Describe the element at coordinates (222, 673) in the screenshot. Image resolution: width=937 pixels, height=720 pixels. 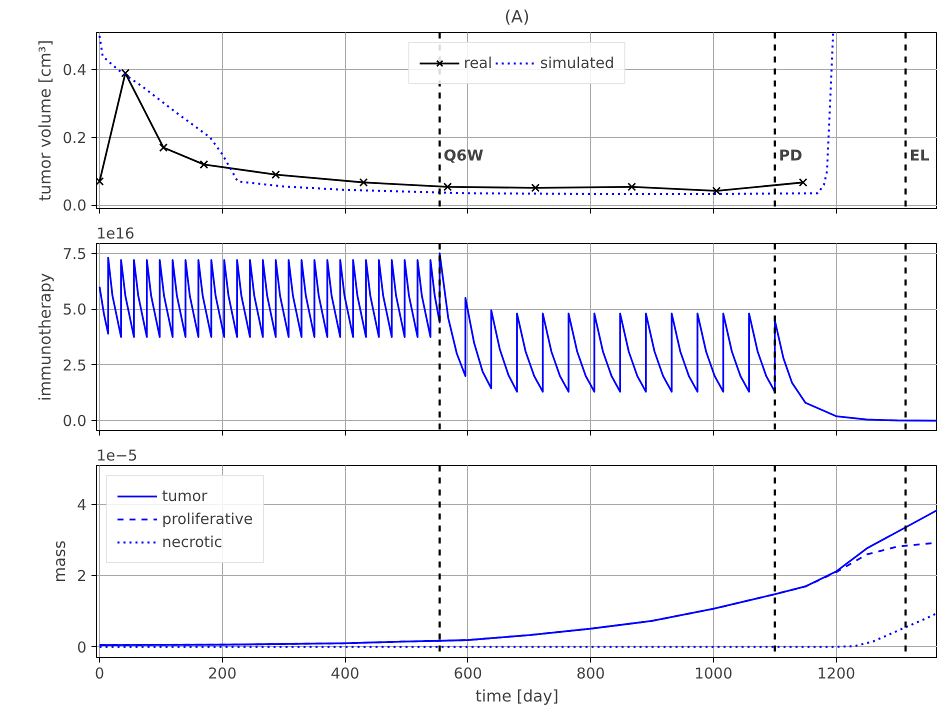
I see `x-tick-label: 200` at that location.